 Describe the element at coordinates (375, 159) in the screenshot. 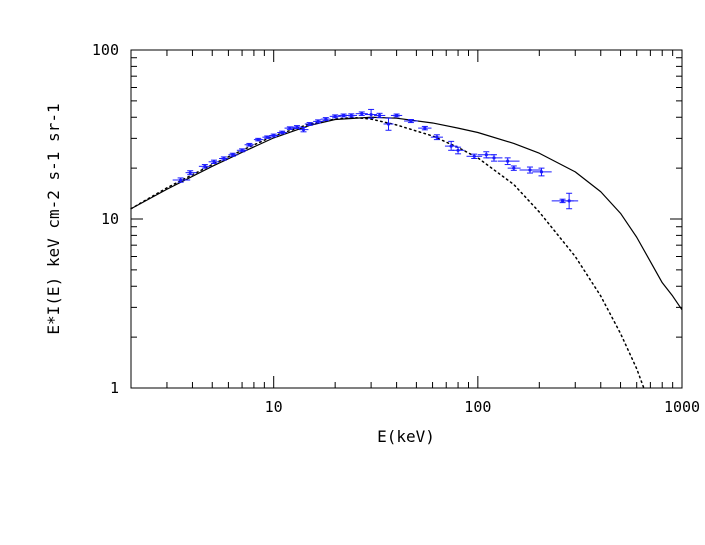

I see `data-points` at that location.